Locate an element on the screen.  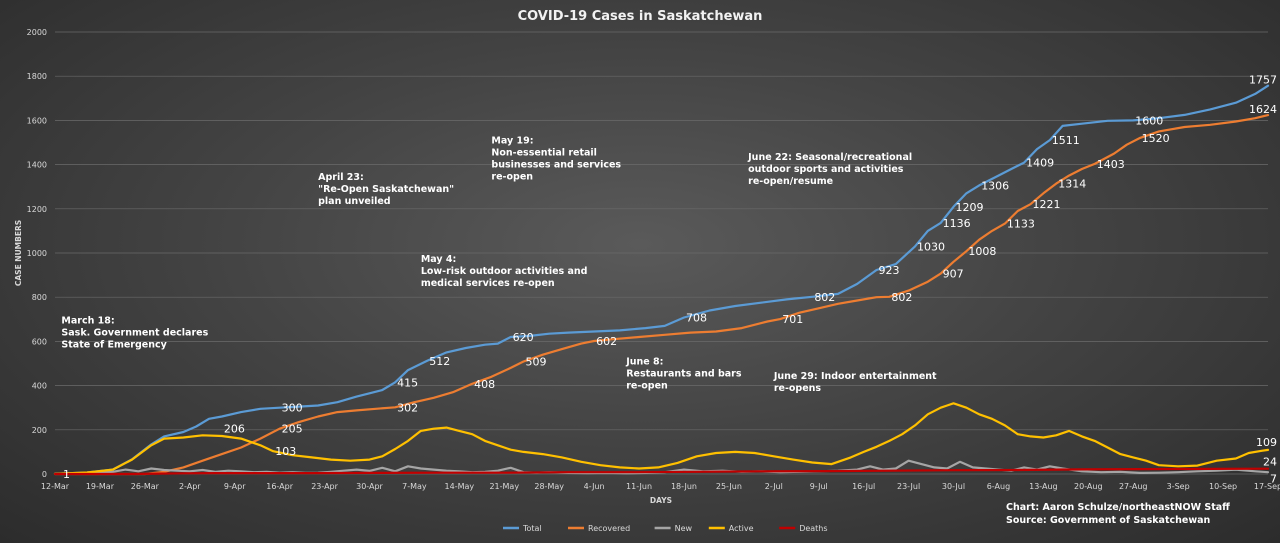
x-tick-label-13-aug: 13-Aug is located at coordinates (1043, 486).